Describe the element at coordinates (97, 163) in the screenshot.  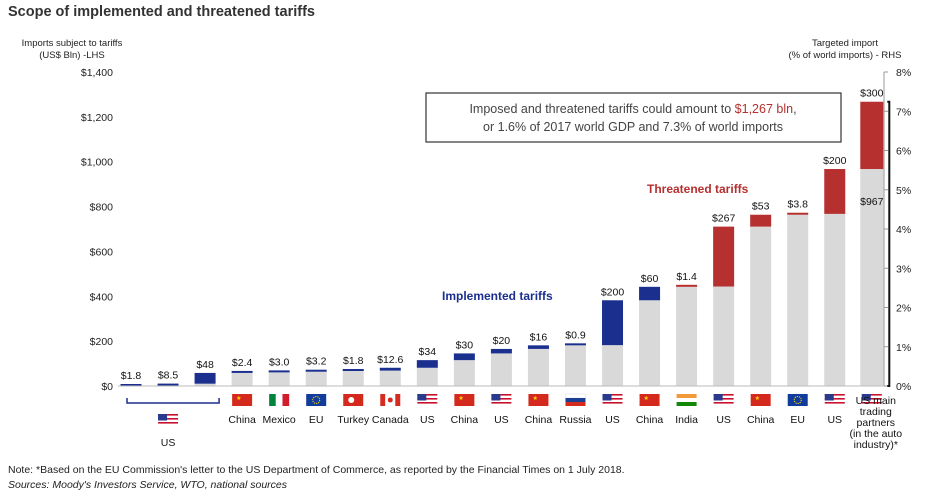
I see `left-tick-label: $1,000` at that location.